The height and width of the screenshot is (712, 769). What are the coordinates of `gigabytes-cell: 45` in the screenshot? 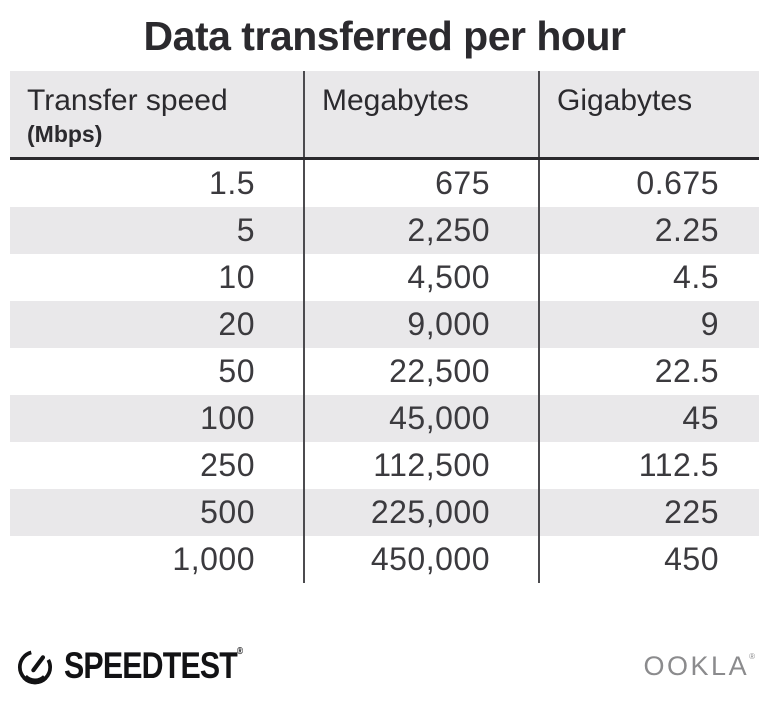 It's located at (648, 418).